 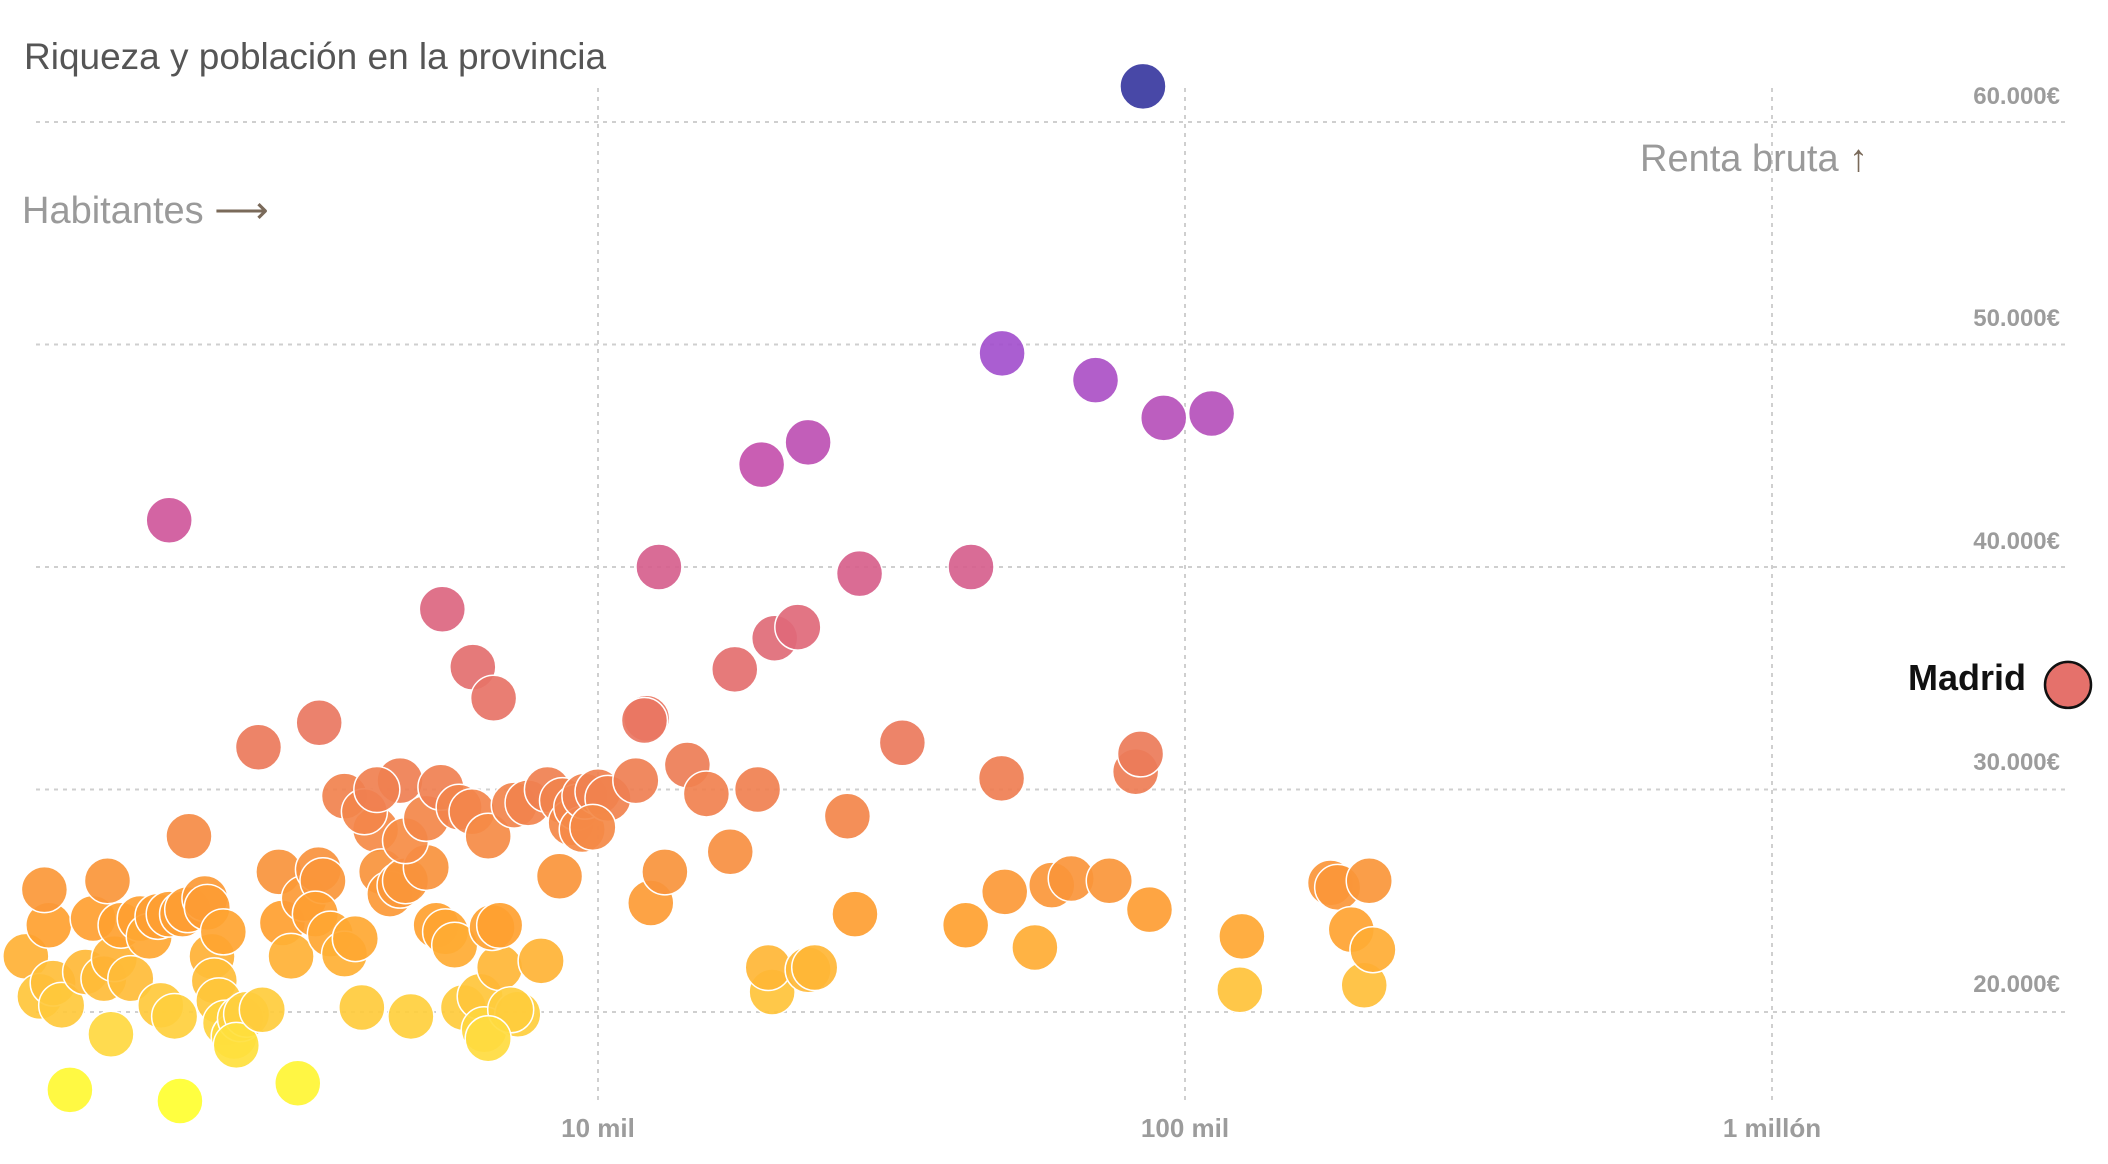 What do you see at coordinates (315, 56) in the screenshot?
I see `chart-title: Riqueza y población en la provincia` at bounding box center [315, 56].